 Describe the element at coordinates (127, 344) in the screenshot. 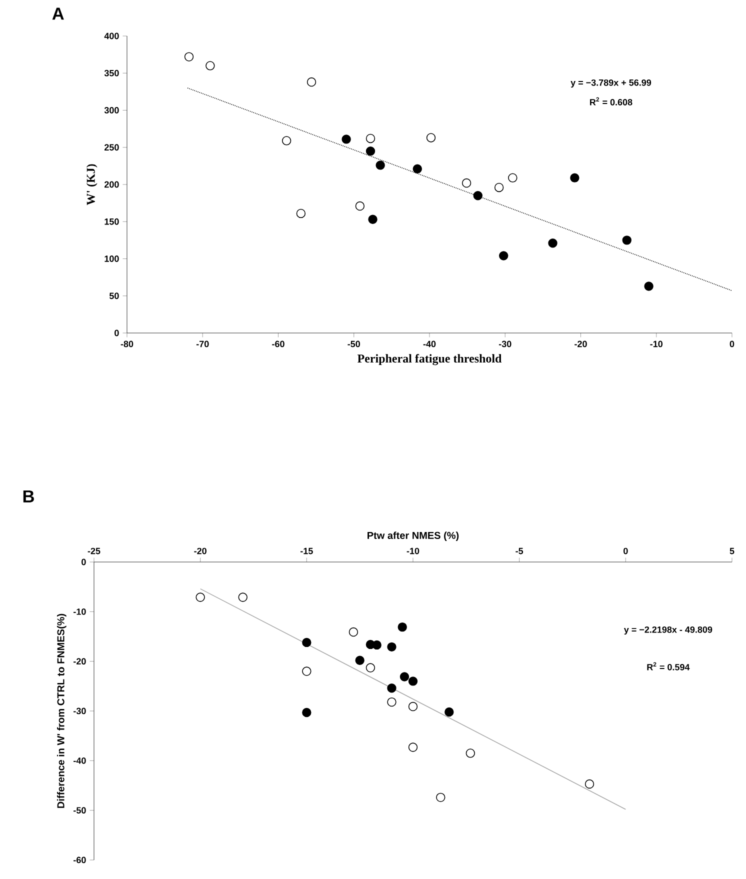

I see `x-tick-label: -80` at that location.